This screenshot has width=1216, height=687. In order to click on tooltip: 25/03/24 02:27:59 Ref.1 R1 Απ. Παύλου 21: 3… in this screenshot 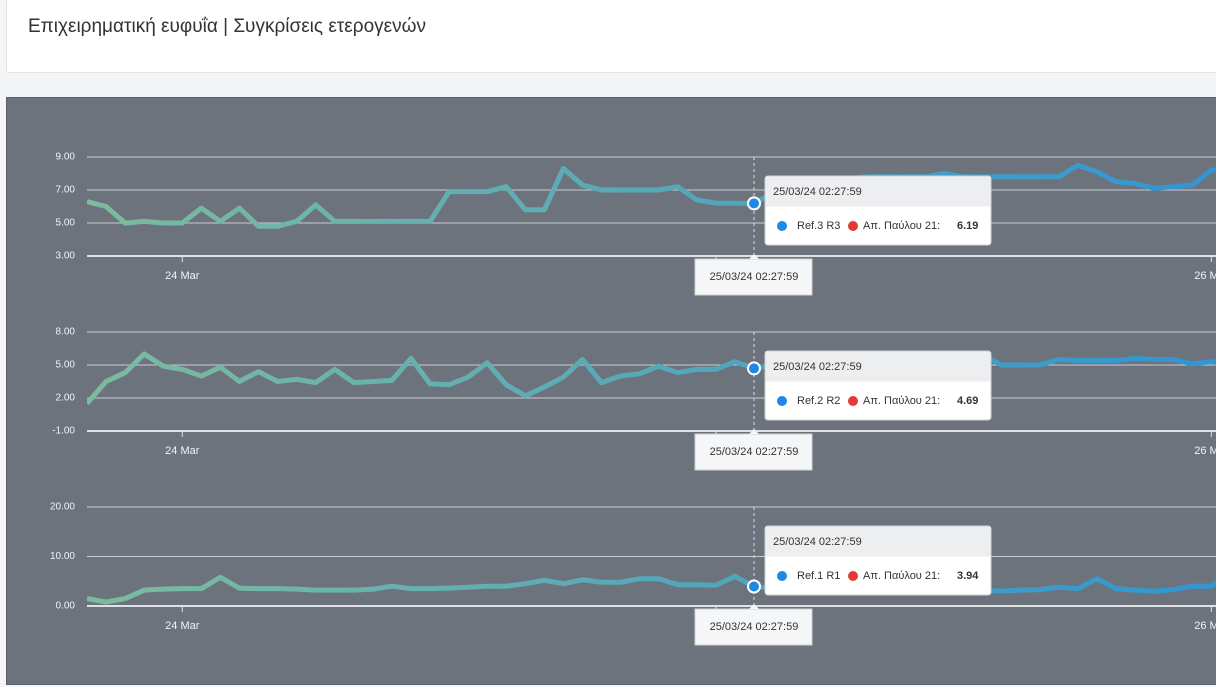, I will do `click(878, 560)`.